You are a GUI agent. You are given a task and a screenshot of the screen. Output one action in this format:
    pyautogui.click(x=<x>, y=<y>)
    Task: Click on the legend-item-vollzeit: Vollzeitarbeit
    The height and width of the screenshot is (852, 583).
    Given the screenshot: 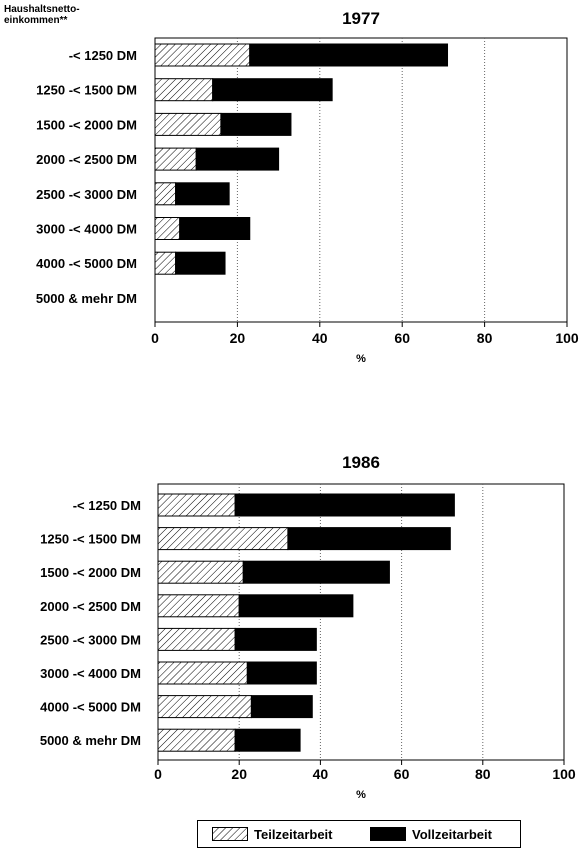 What is the action you would take?
    pyautogui.click(x=431, y=834)
    